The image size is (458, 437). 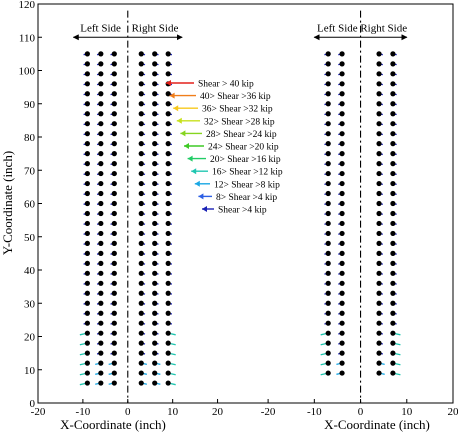 I want to click on y-tick-label: 30, so click(x=30, y=304).